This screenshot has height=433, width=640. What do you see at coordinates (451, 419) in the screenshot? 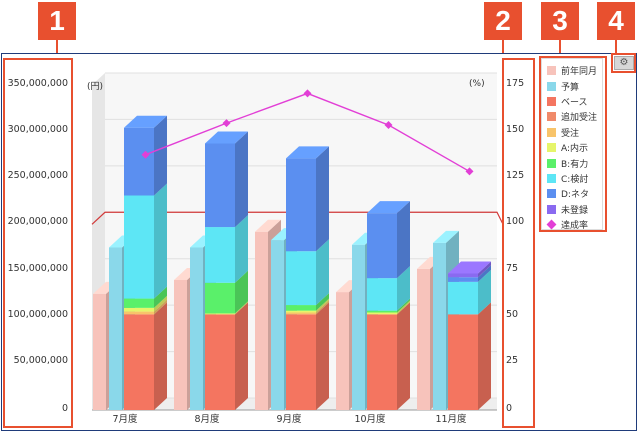
I see `x-category-label: 11月度` at bounding box center [451, 419].